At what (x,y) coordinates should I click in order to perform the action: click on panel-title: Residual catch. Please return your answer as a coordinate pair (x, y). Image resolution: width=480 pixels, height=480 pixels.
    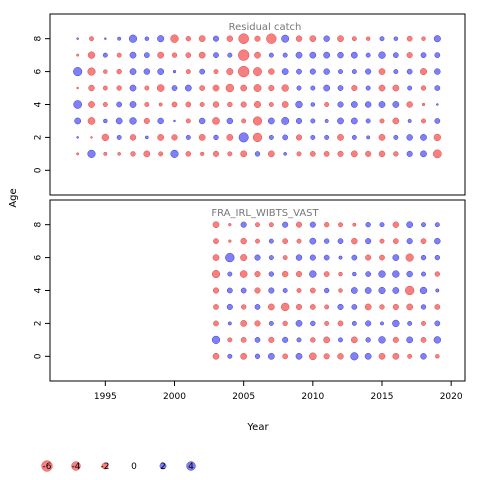
    Looking at the image, I should click on (265, 27).